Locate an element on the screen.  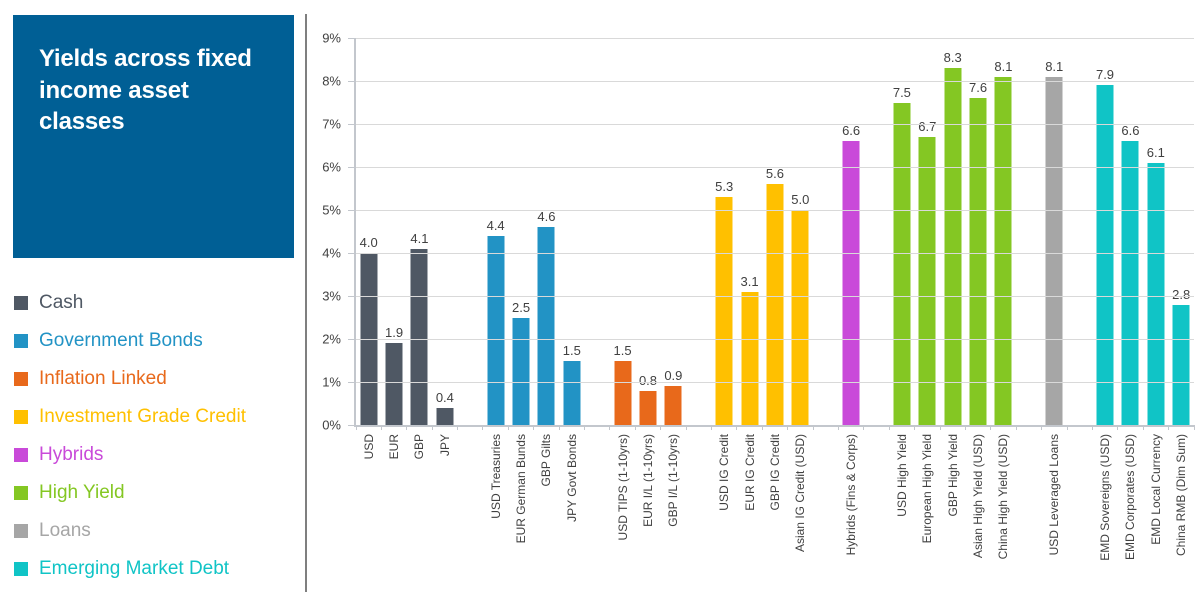
legend-label: Hybrids is located at coordinates (71, 454).